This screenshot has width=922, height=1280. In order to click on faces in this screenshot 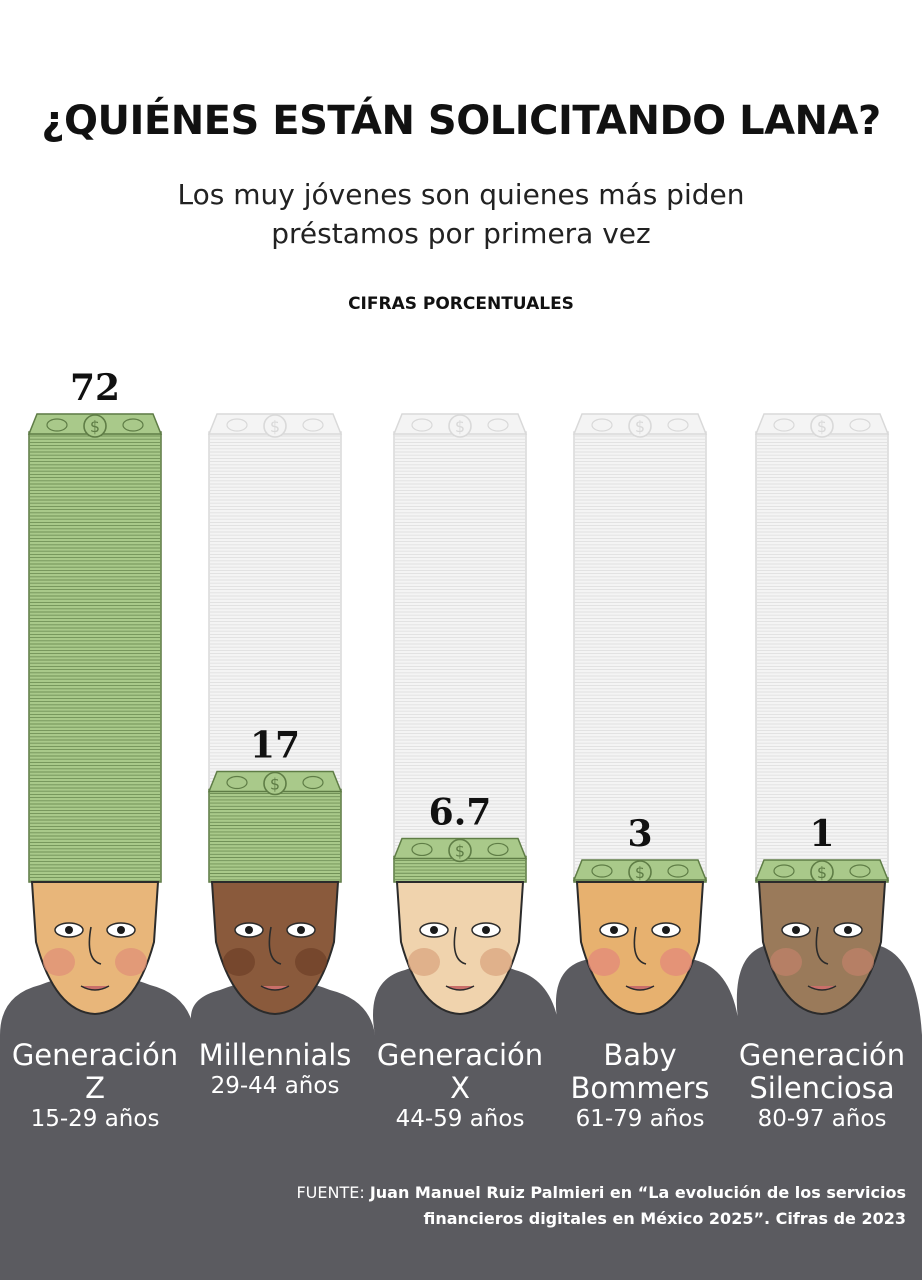, I will do `click(458, 948)`.